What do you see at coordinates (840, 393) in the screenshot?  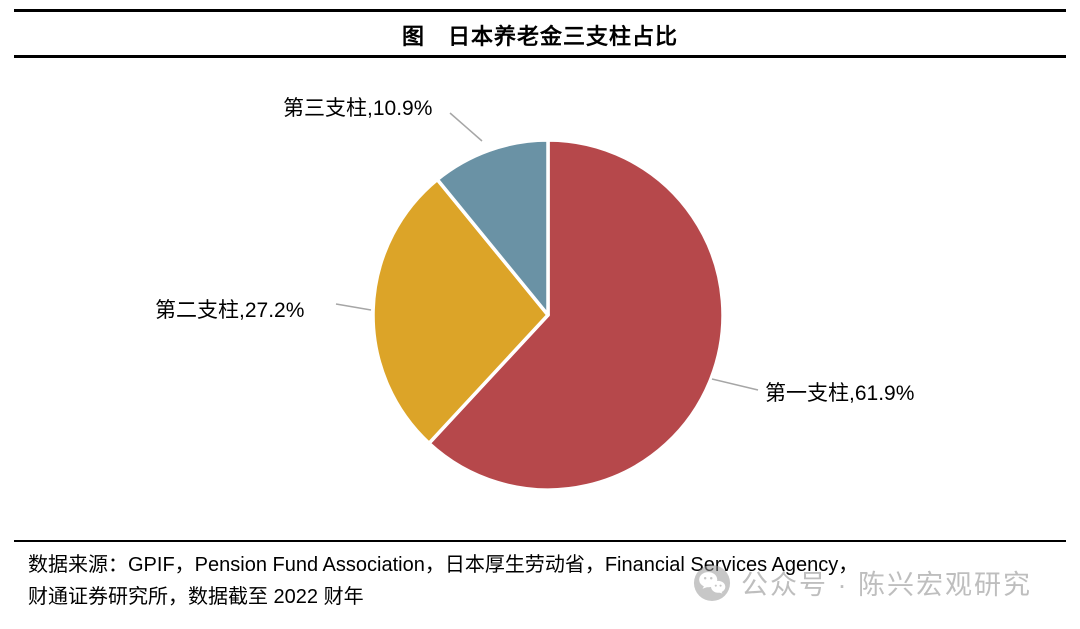 I see `pie-label-first-pillar: 第一支柱,61.9%` at bounding box center [840, 393].